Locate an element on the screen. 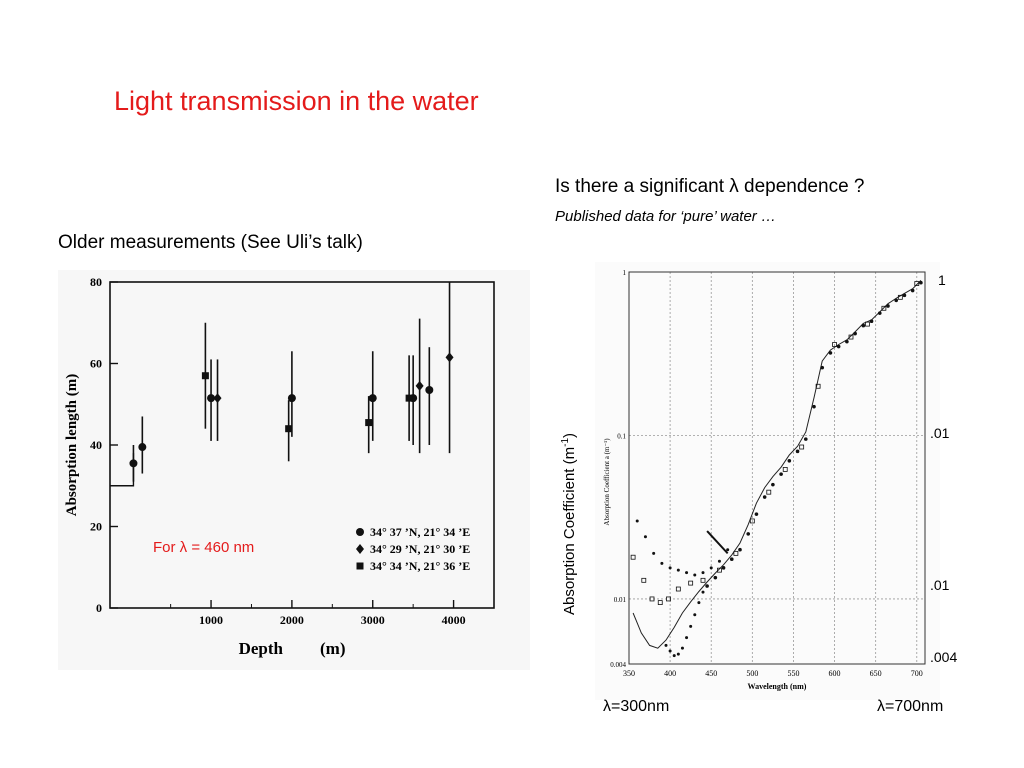  x-axis-label: Depth is located at coordinates (261, 648).